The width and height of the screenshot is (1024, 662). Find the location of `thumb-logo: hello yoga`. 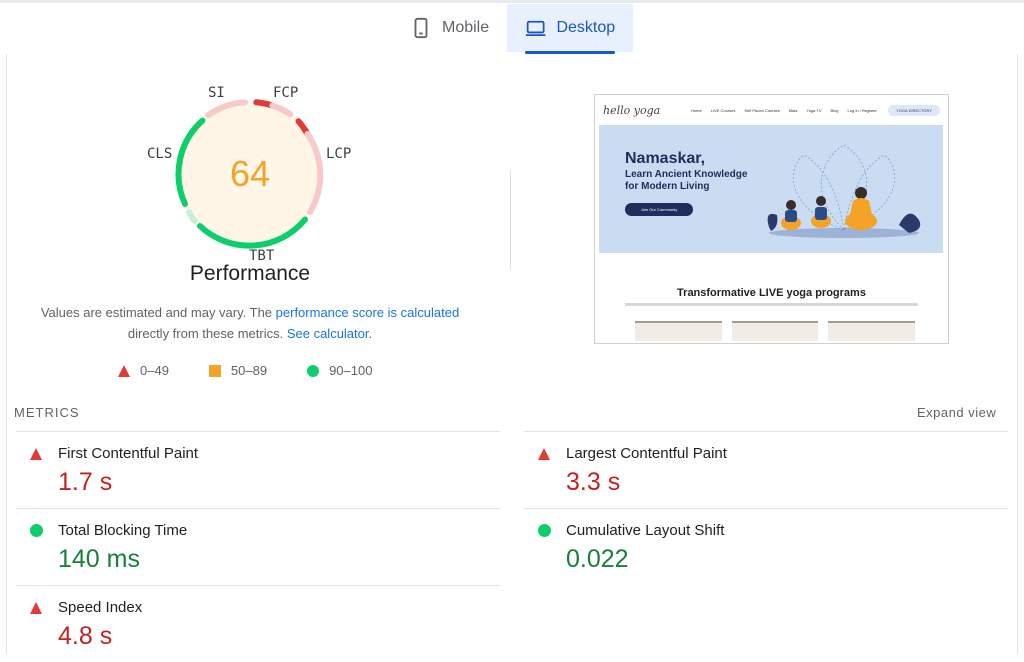

thumb-logo: hello yoga is located at coordinates (632, 110).